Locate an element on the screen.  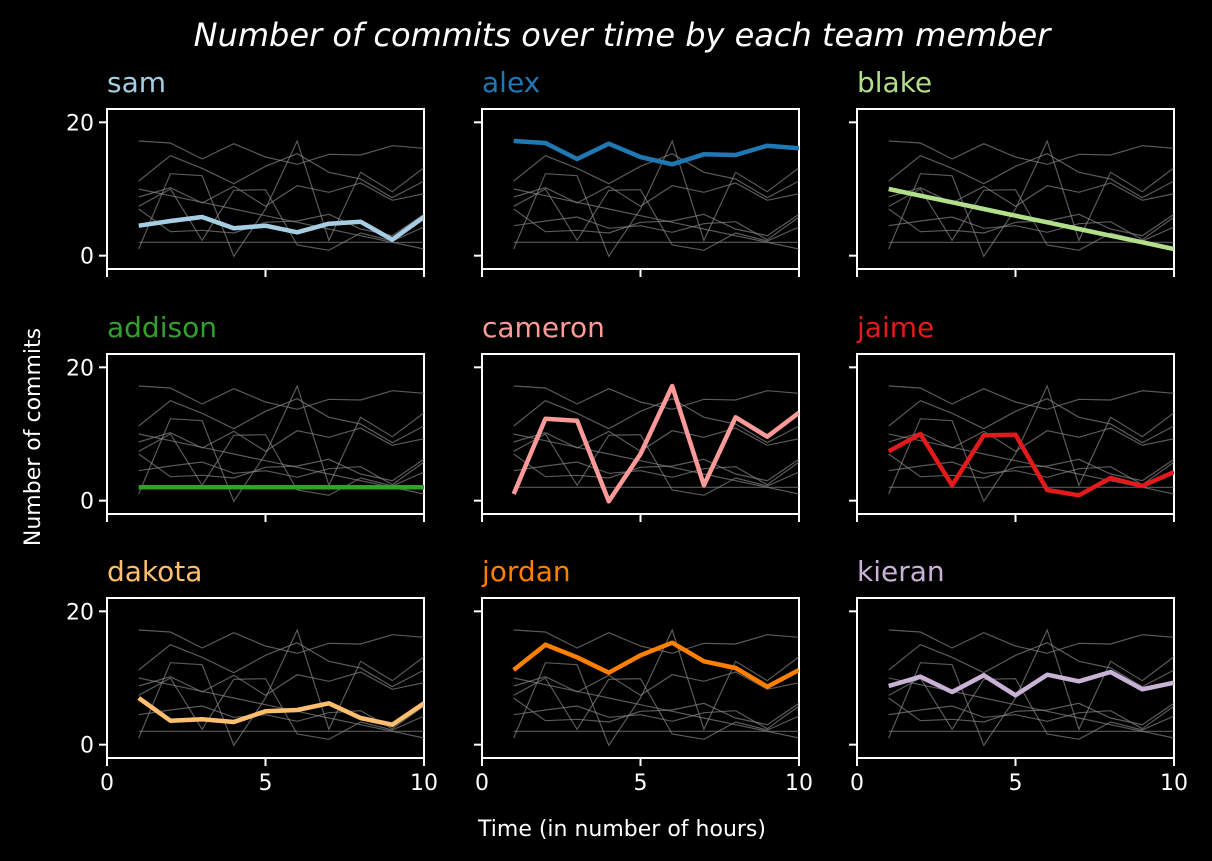
x-axis-label: Time (in number of hours) is located at coordinates (621, 829).